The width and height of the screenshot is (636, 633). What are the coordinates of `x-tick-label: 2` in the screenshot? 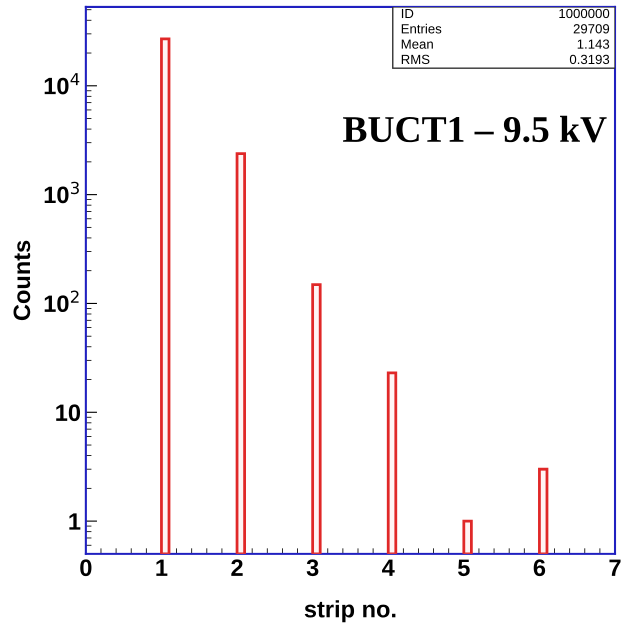 It's located at (237, 567).